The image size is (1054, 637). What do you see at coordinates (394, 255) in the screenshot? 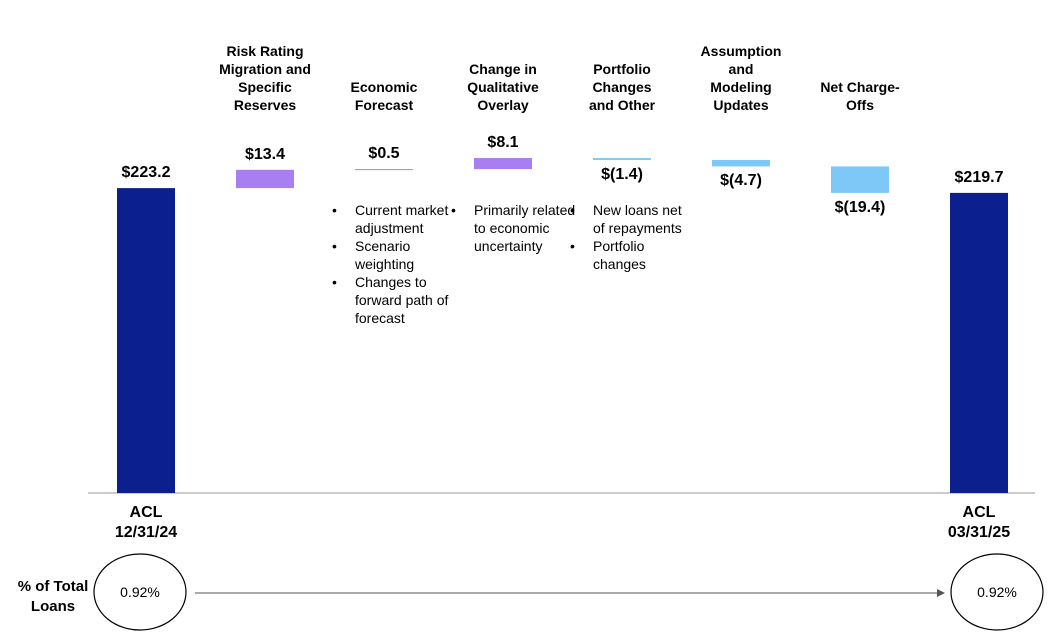
I see `note-item: Scenario weighting` at bounding box center [394, 255].